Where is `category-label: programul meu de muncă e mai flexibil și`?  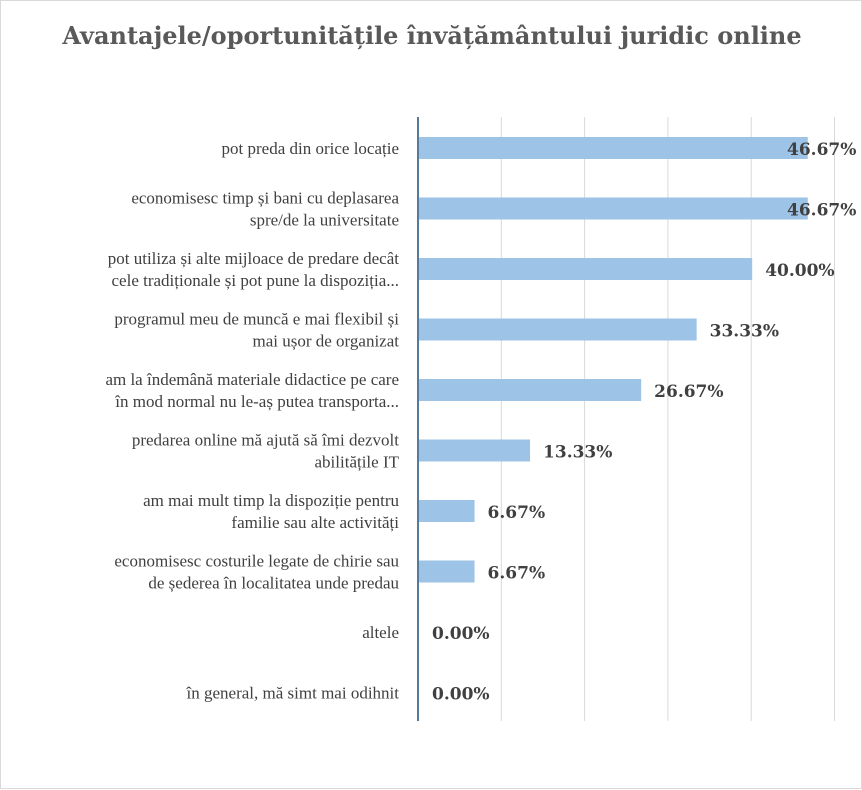
category-label: programul meu de muncă e mai flexibil și is located at coordinates (256, 319).